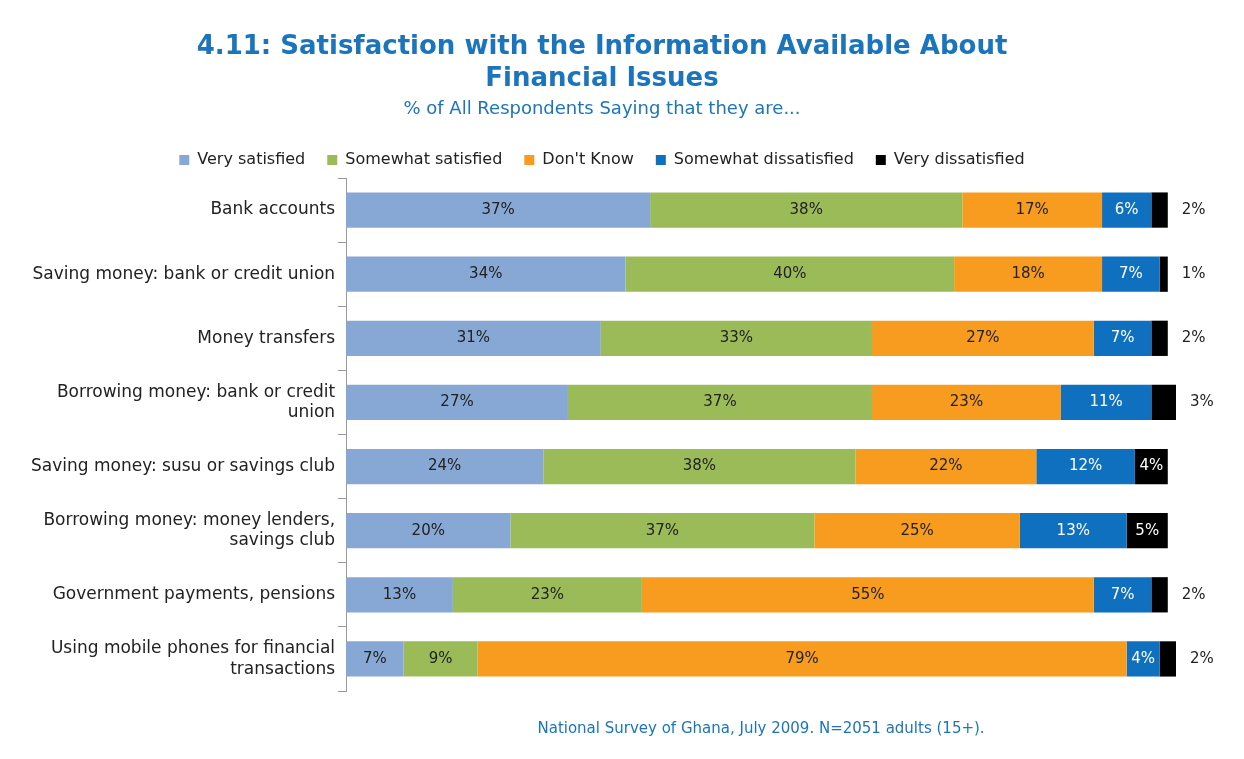 Image resolution: width=1244 pixels, height=759 pixels. I want to click on data-label: 17%, so click(1032, 208).